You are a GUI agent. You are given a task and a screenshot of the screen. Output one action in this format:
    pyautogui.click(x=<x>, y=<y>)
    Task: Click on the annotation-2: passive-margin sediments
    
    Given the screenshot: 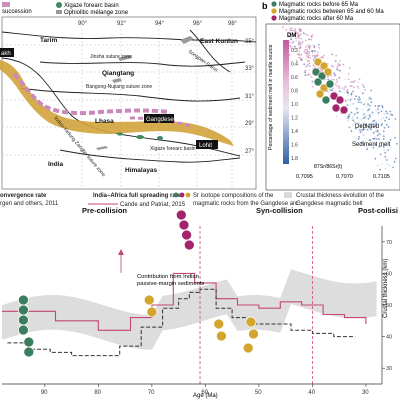 What is the action you would take?
    pyautogui.click(x=170, y=284)
    